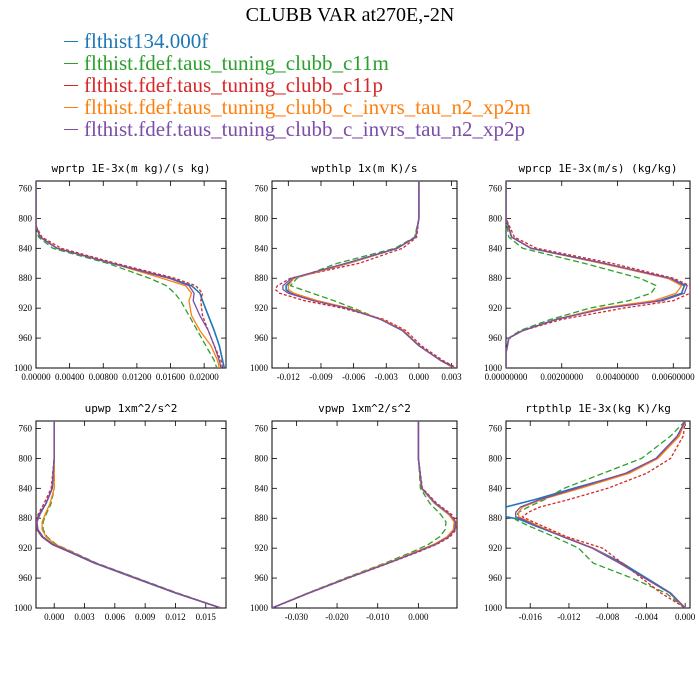 The image size is (700, 700). Describe the element at coordinates (350, 15) in the screenshot. I see `figure-title: CLUBB VAR at270E,-2N` at that location.